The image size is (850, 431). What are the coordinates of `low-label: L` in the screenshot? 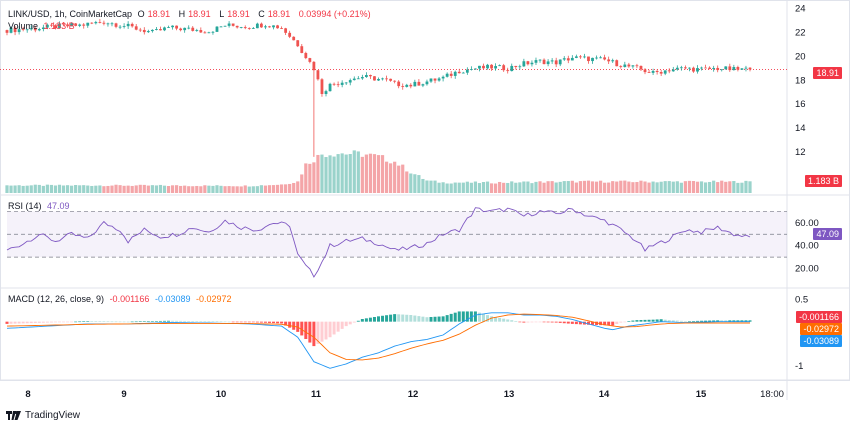 It's located at (222, 14).